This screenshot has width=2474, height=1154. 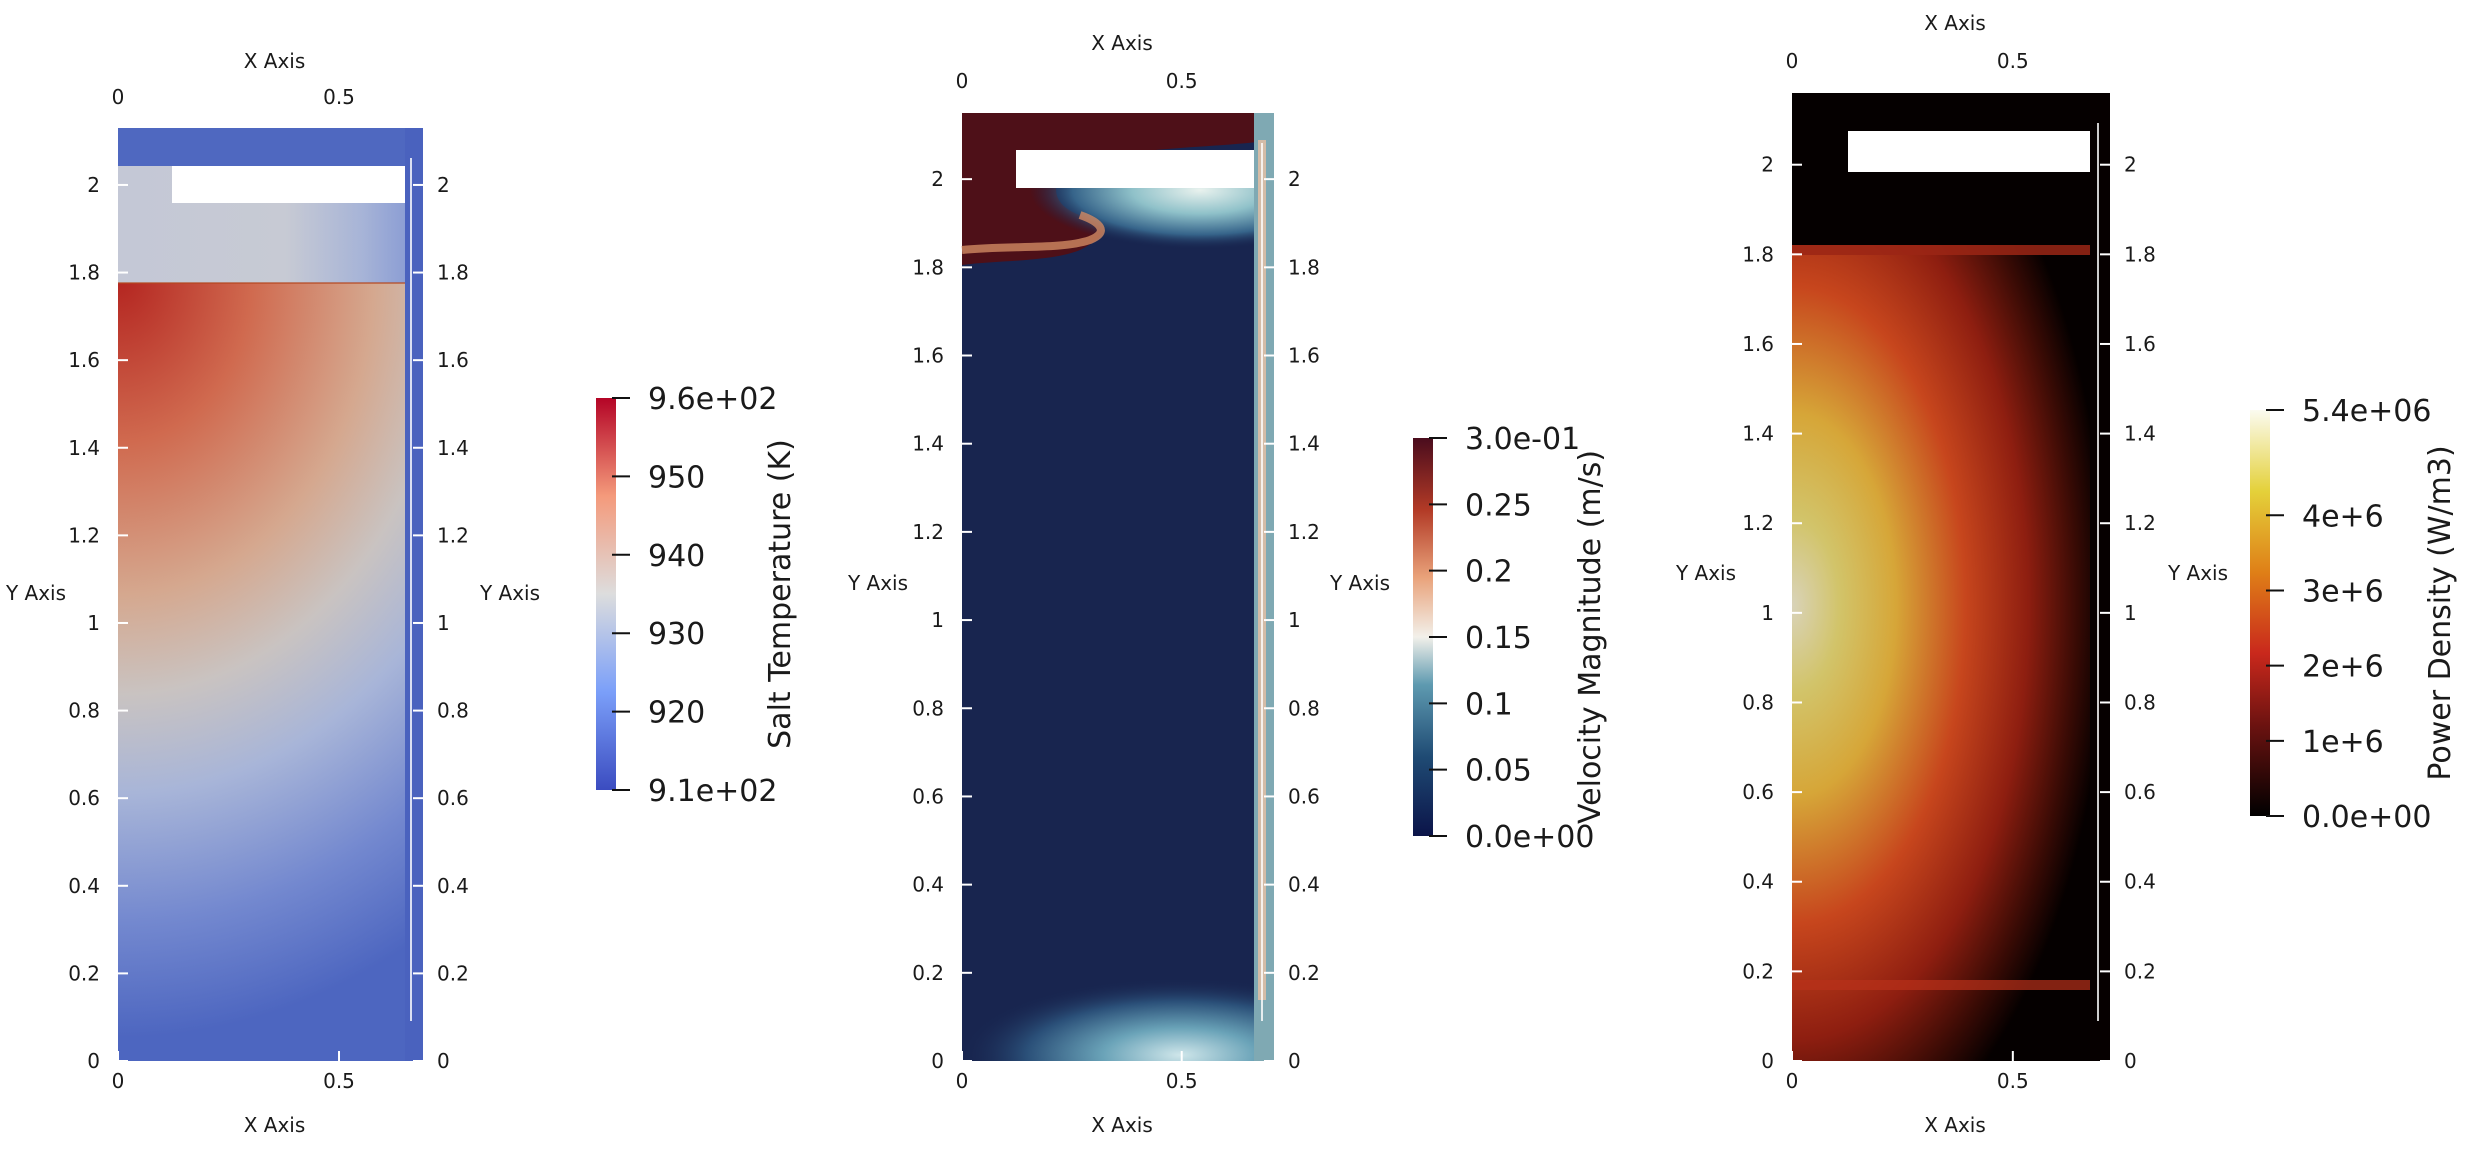 I want to click on velocity-bottom-flow, so click(x=1118, y=1000).